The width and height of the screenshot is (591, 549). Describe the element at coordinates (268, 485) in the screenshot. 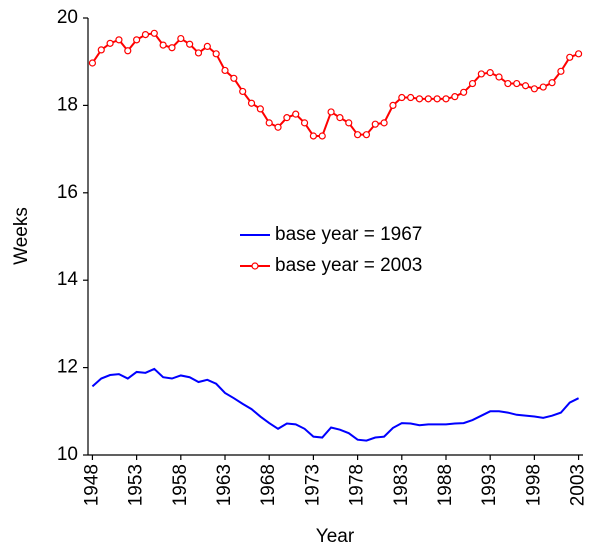

I see `x-tick-label: 1968` at that location.